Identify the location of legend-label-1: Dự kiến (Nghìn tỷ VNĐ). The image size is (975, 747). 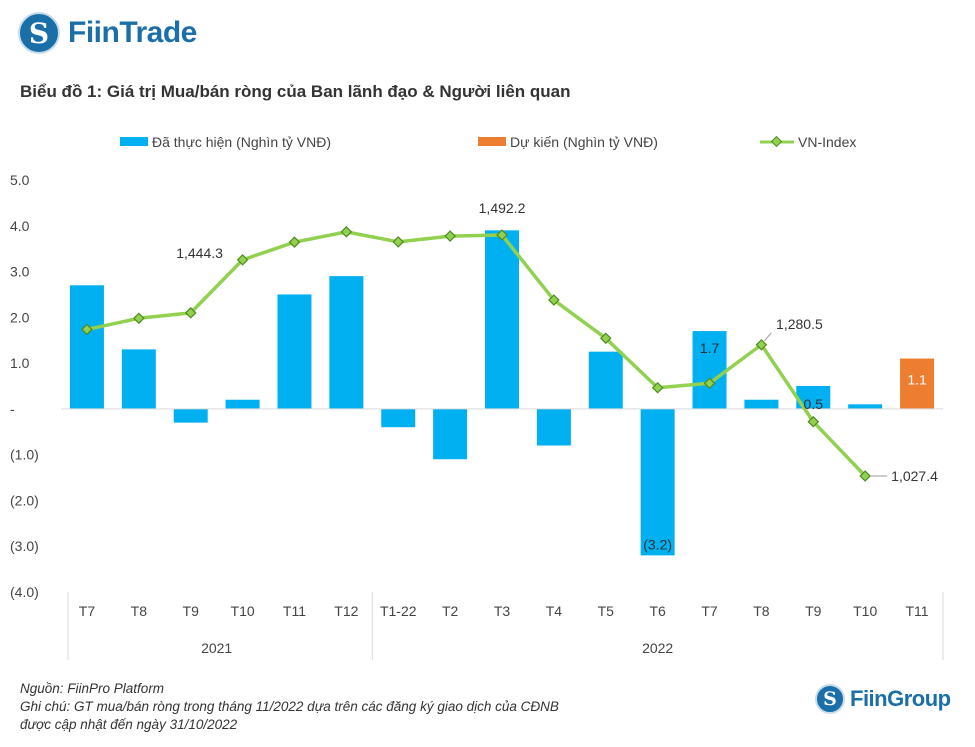
(584, 142).